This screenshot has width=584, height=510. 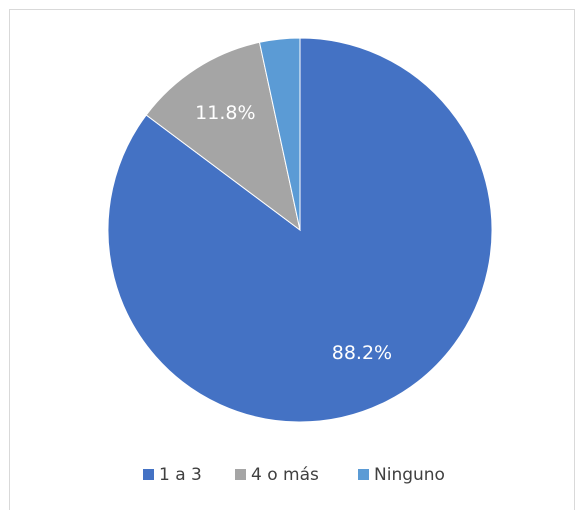 What do you see at coordinates (409, 475) in the screenshot?
I see `legend-label: Ninguno` at bounding box center [409, 475].